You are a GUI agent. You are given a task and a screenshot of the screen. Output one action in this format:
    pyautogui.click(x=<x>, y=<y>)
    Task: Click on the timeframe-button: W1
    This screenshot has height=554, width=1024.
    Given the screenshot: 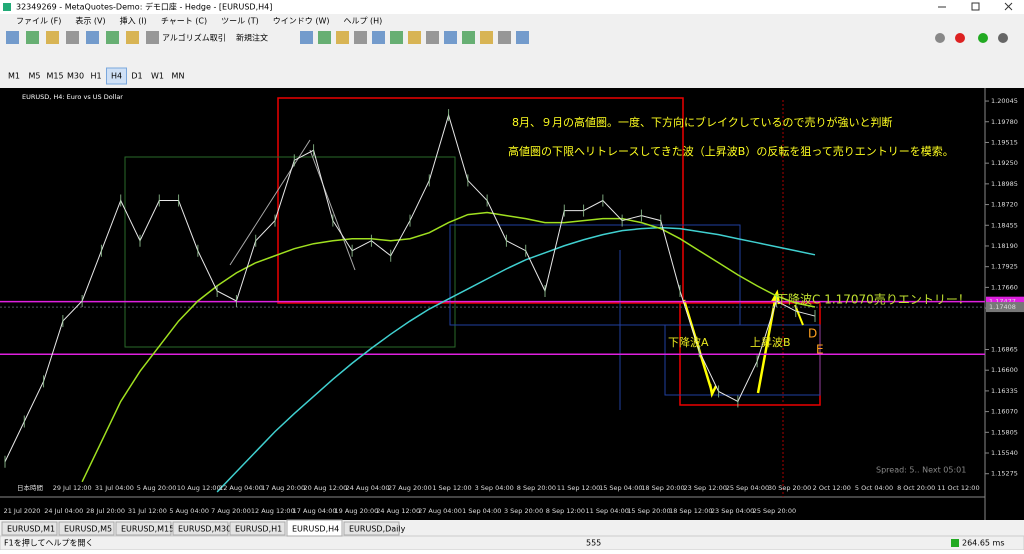 What is the action you would take?
    pyautogui.click(x=157, y=76)
    